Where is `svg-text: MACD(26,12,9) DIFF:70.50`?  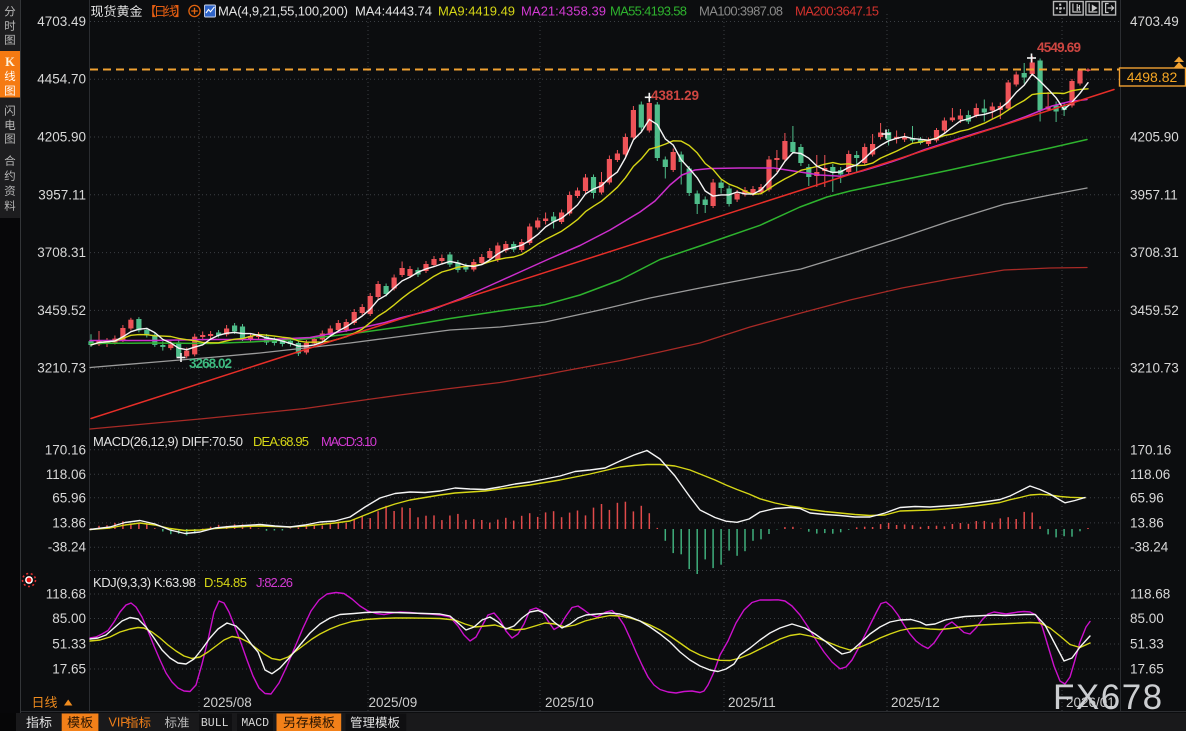 svg-text: MACD(26,12,9) DIFF:70.50 is located at coordinates (168, 441).